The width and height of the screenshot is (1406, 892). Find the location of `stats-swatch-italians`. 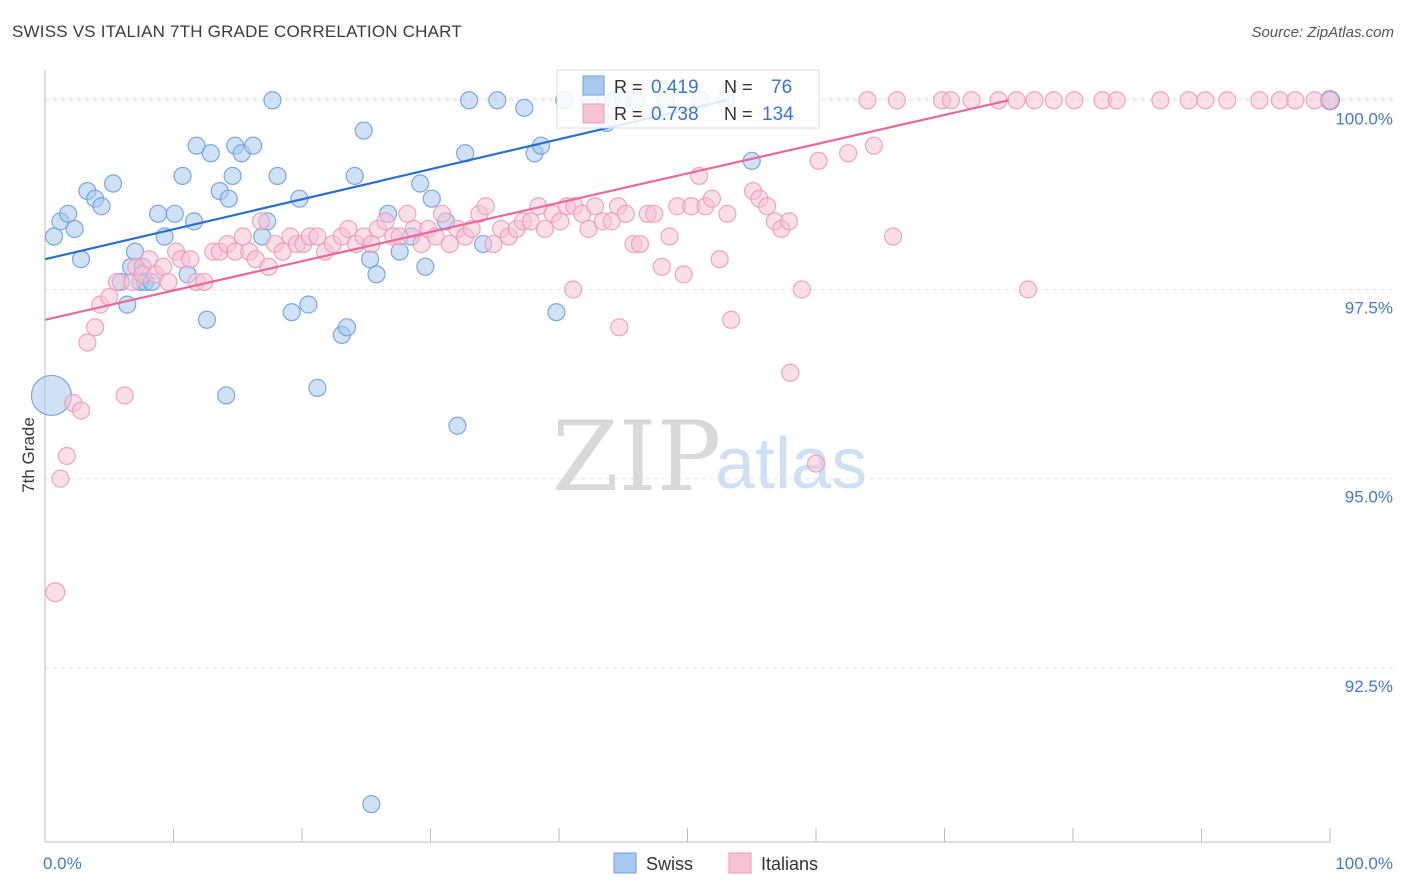

stats-swatch-italians is located at coordinates (593, 113).